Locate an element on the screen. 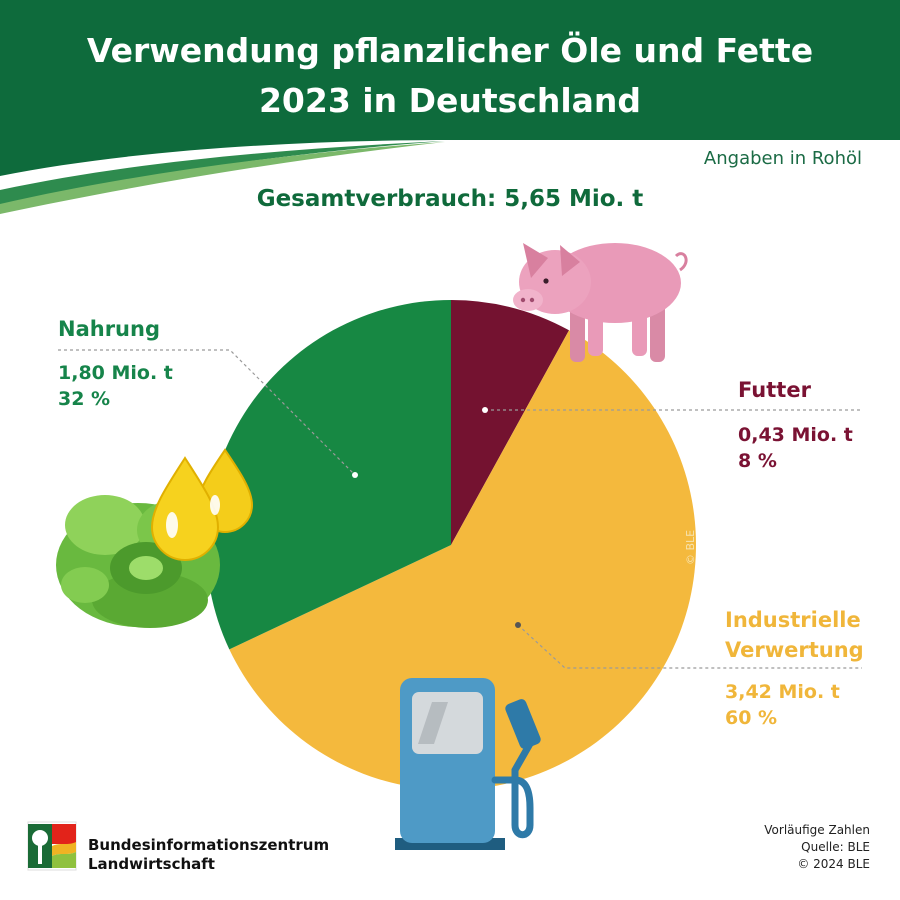 The height and width of the screenshot is (900, 900). watermark: © BLE is located at coordinates (690, 547).